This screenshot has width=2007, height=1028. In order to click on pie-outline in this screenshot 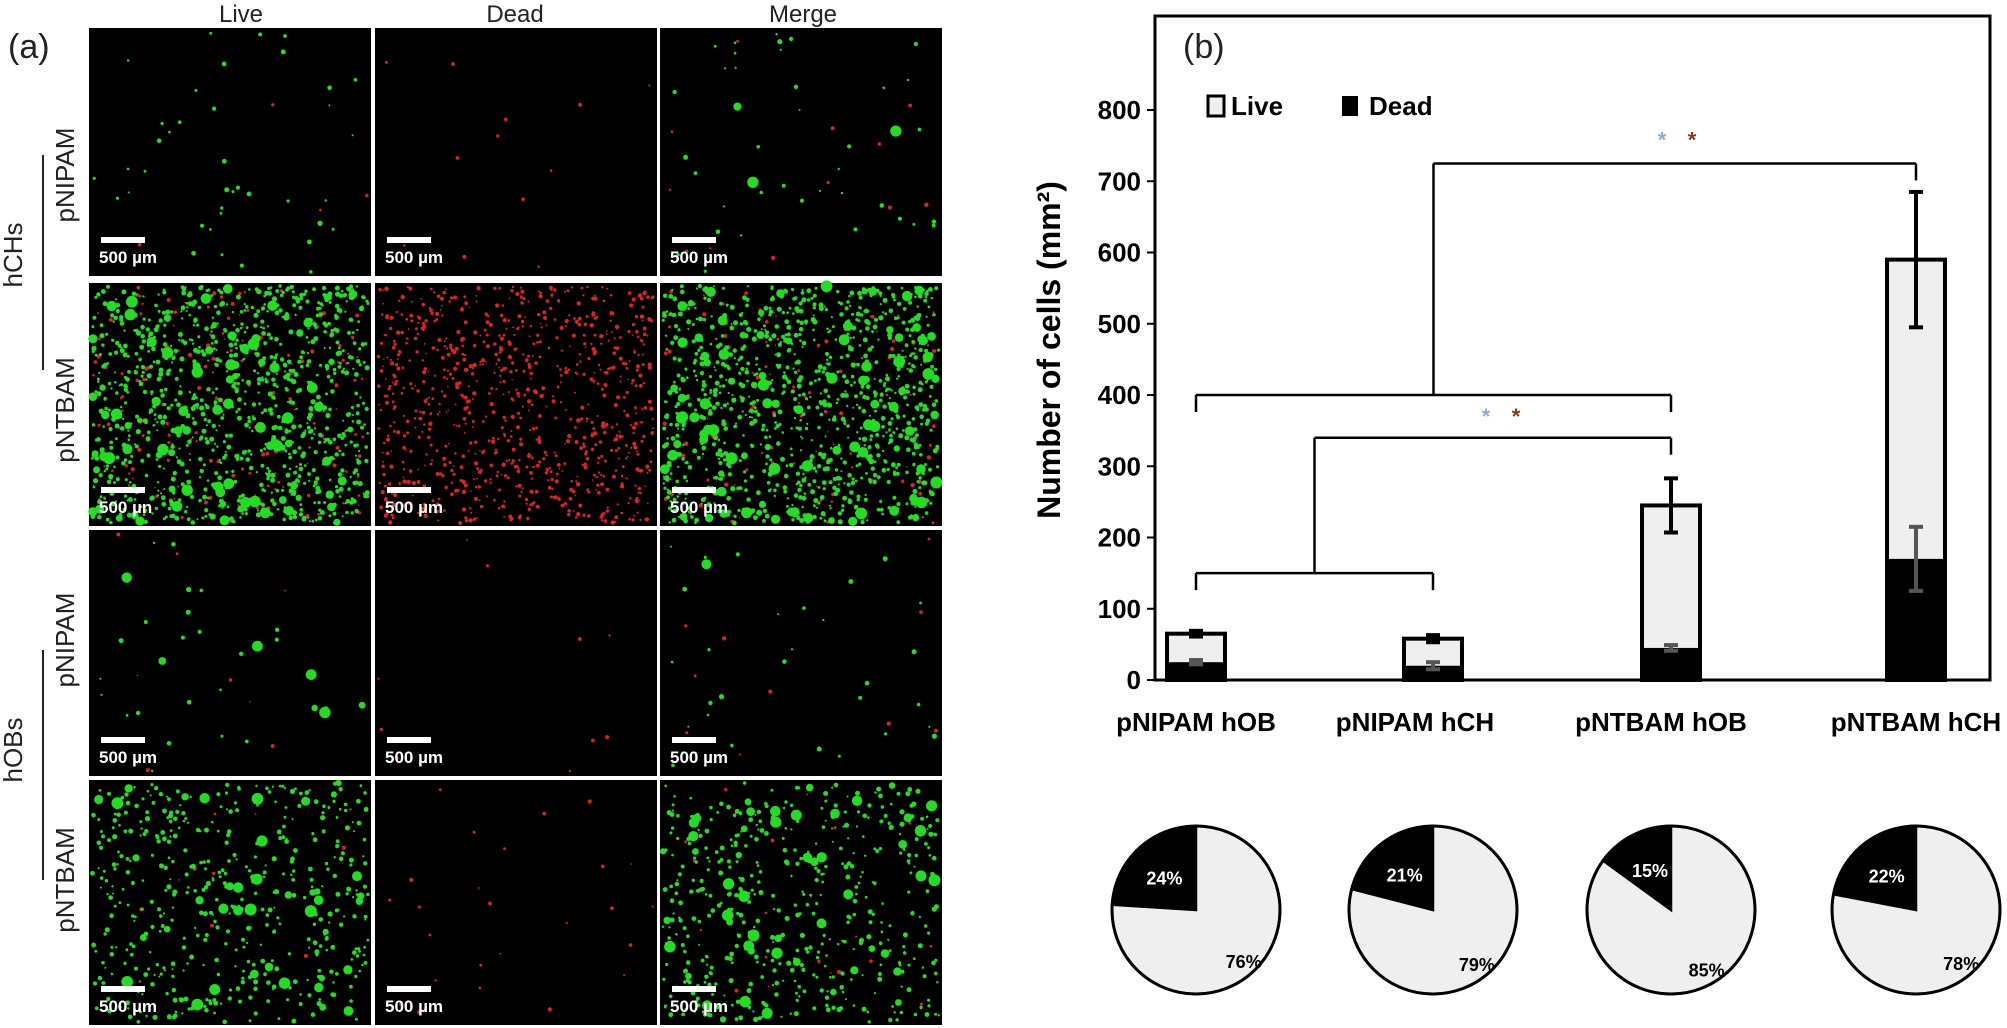, I will do `click(1433, 910)`.